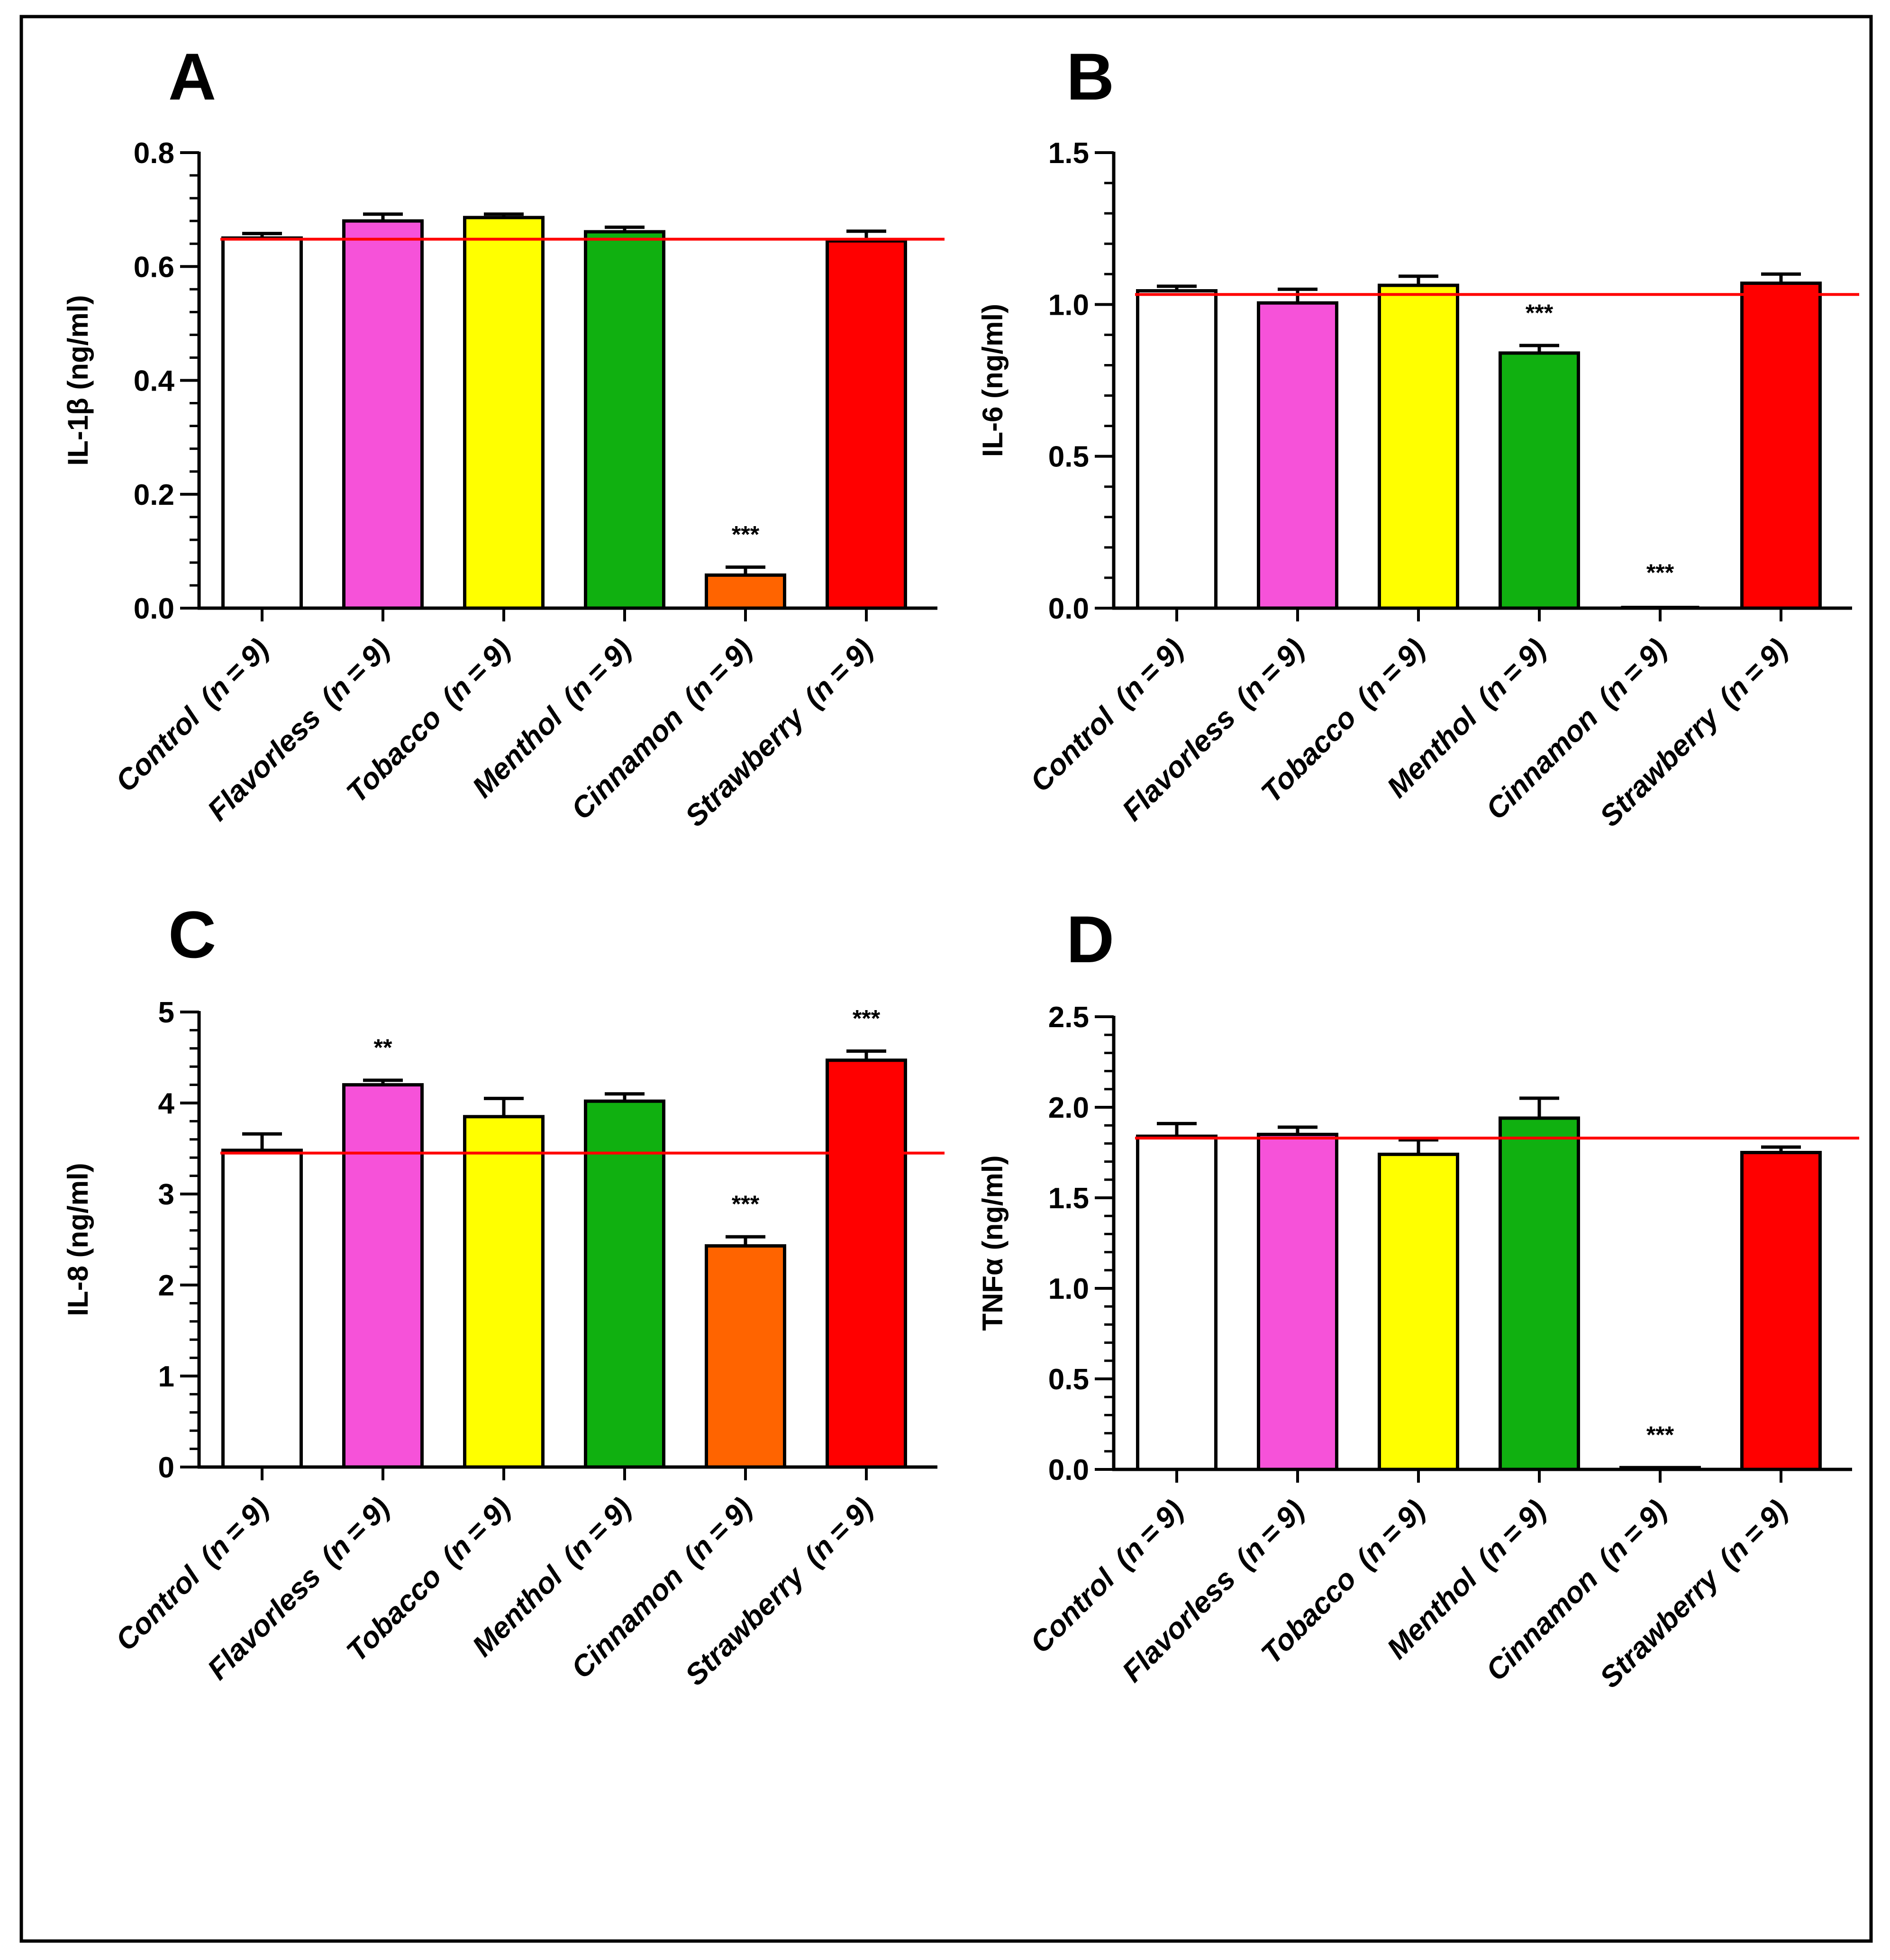  I want to click on y-axis-label: IL-1β (ng/ml), so click(78, 380).